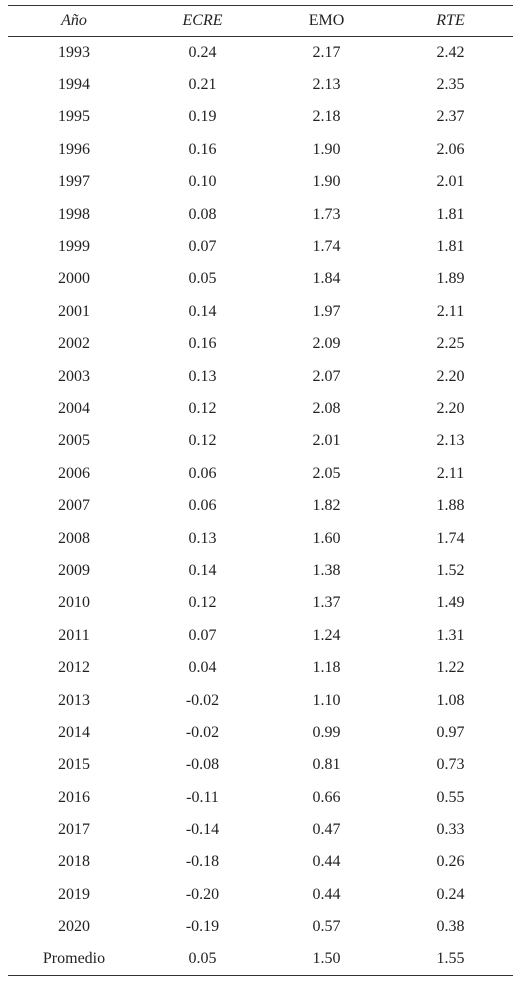 This screenshot has height=985, width=520. What do you see at coordinates (260, 538) in the screenshot?
I see `table-row: 2008 0.13 1.60 1.74` at bounding box center [260, 538].